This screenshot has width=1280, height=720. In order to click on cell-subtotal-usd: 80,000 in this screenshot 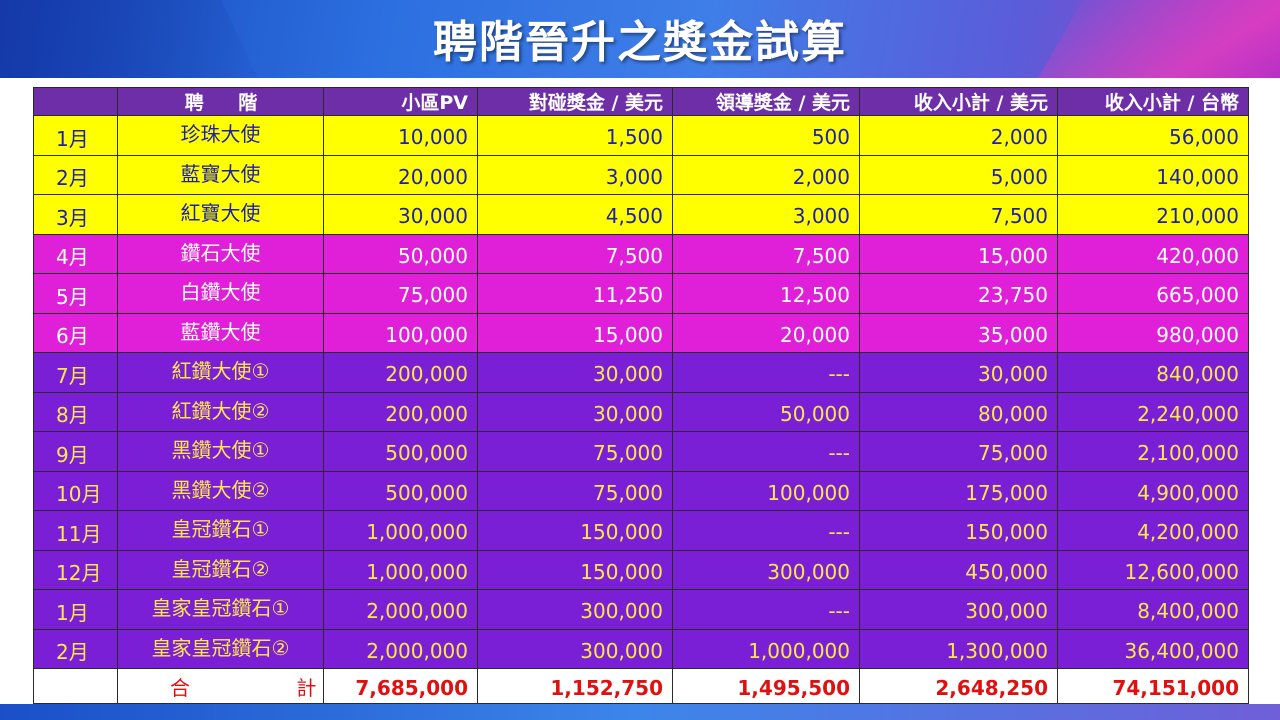, I will do `click(958, 411)`.